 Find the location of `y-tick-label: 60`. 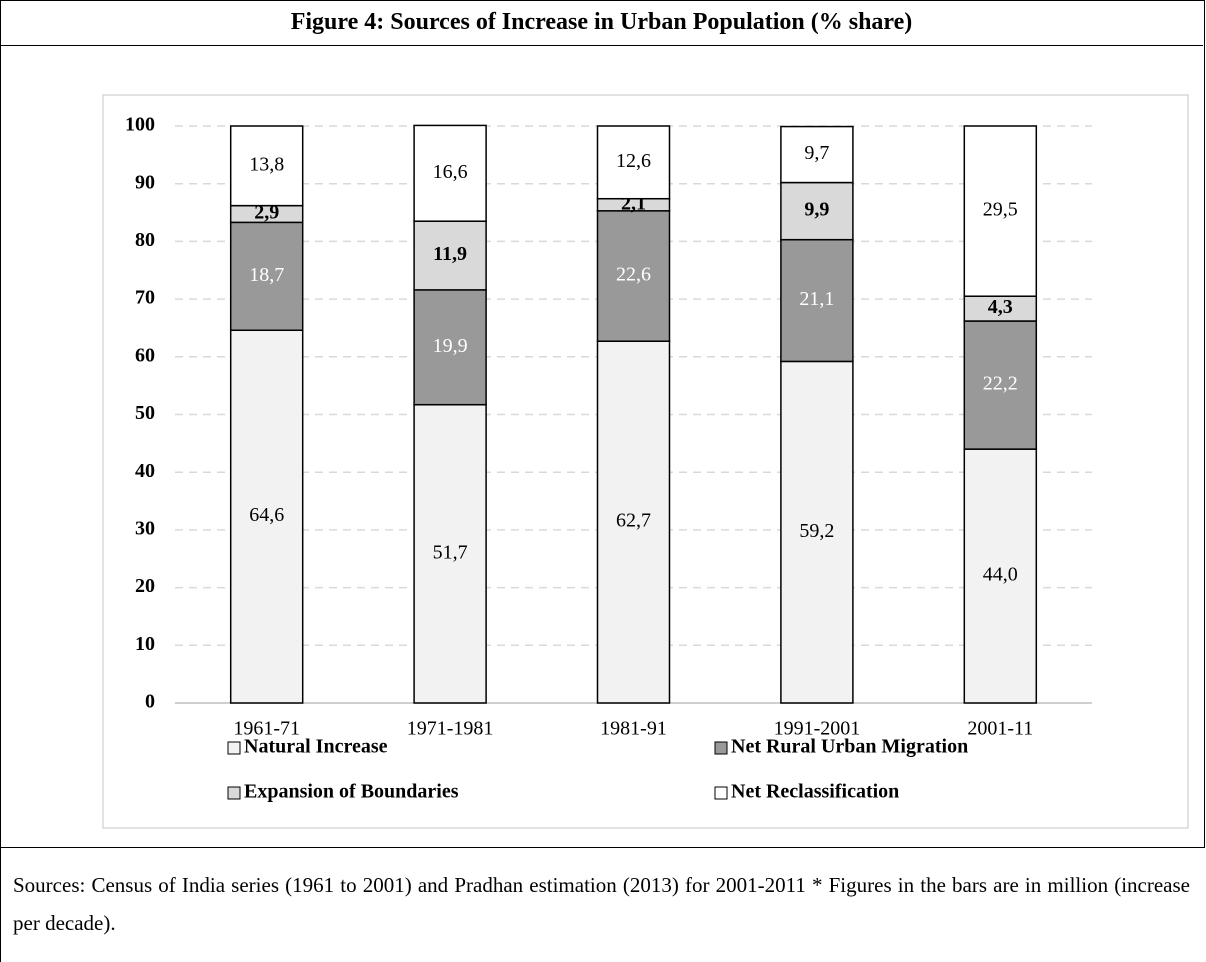

y-tick-label: 60 is located at coordinates (145, 355).